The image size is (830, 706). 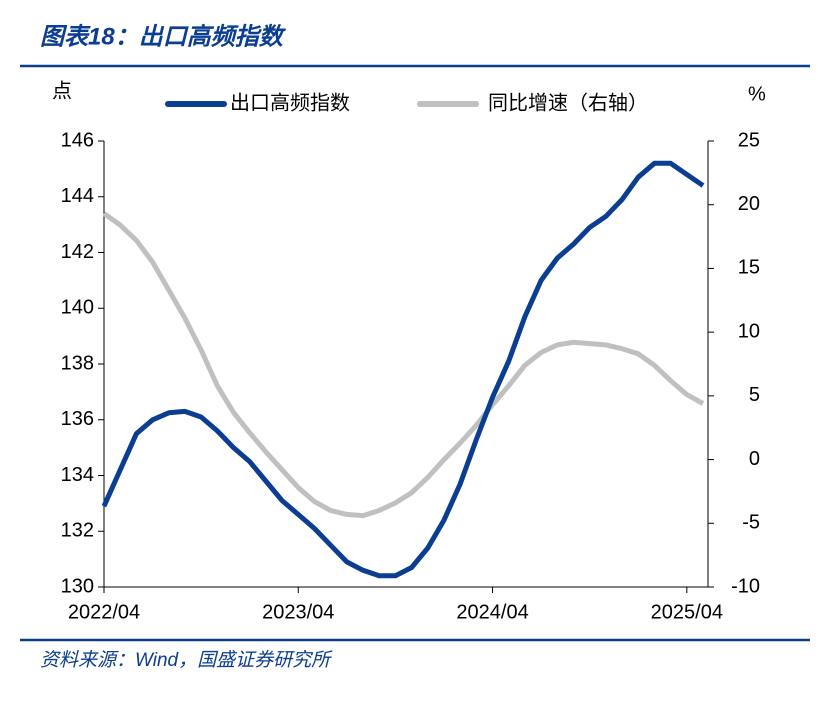 What do you see at coordinates (751, 523) in the screenshot?
I see `y2-tick-label: -5` at bounding box center [751, 523].